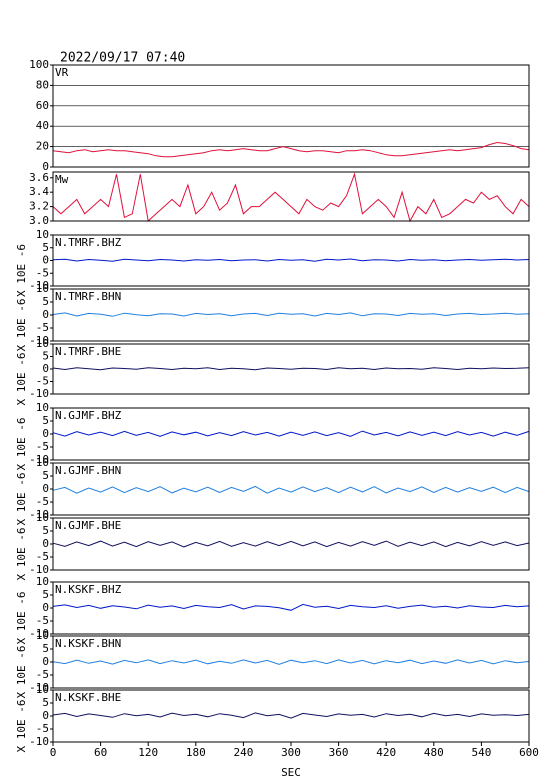 Image resolution: width=554 pixels, height=781 pixels. Describe the element at coordinates (88, 415) in the screenshot. I see `panel-name: N.GJMF.BHZ` at that location.